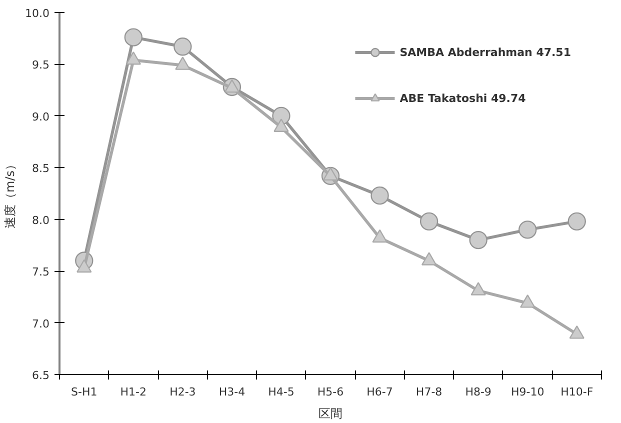 The image size is (621, 423). I want to click on x-tick-label: H1-2, so click(133, 392).